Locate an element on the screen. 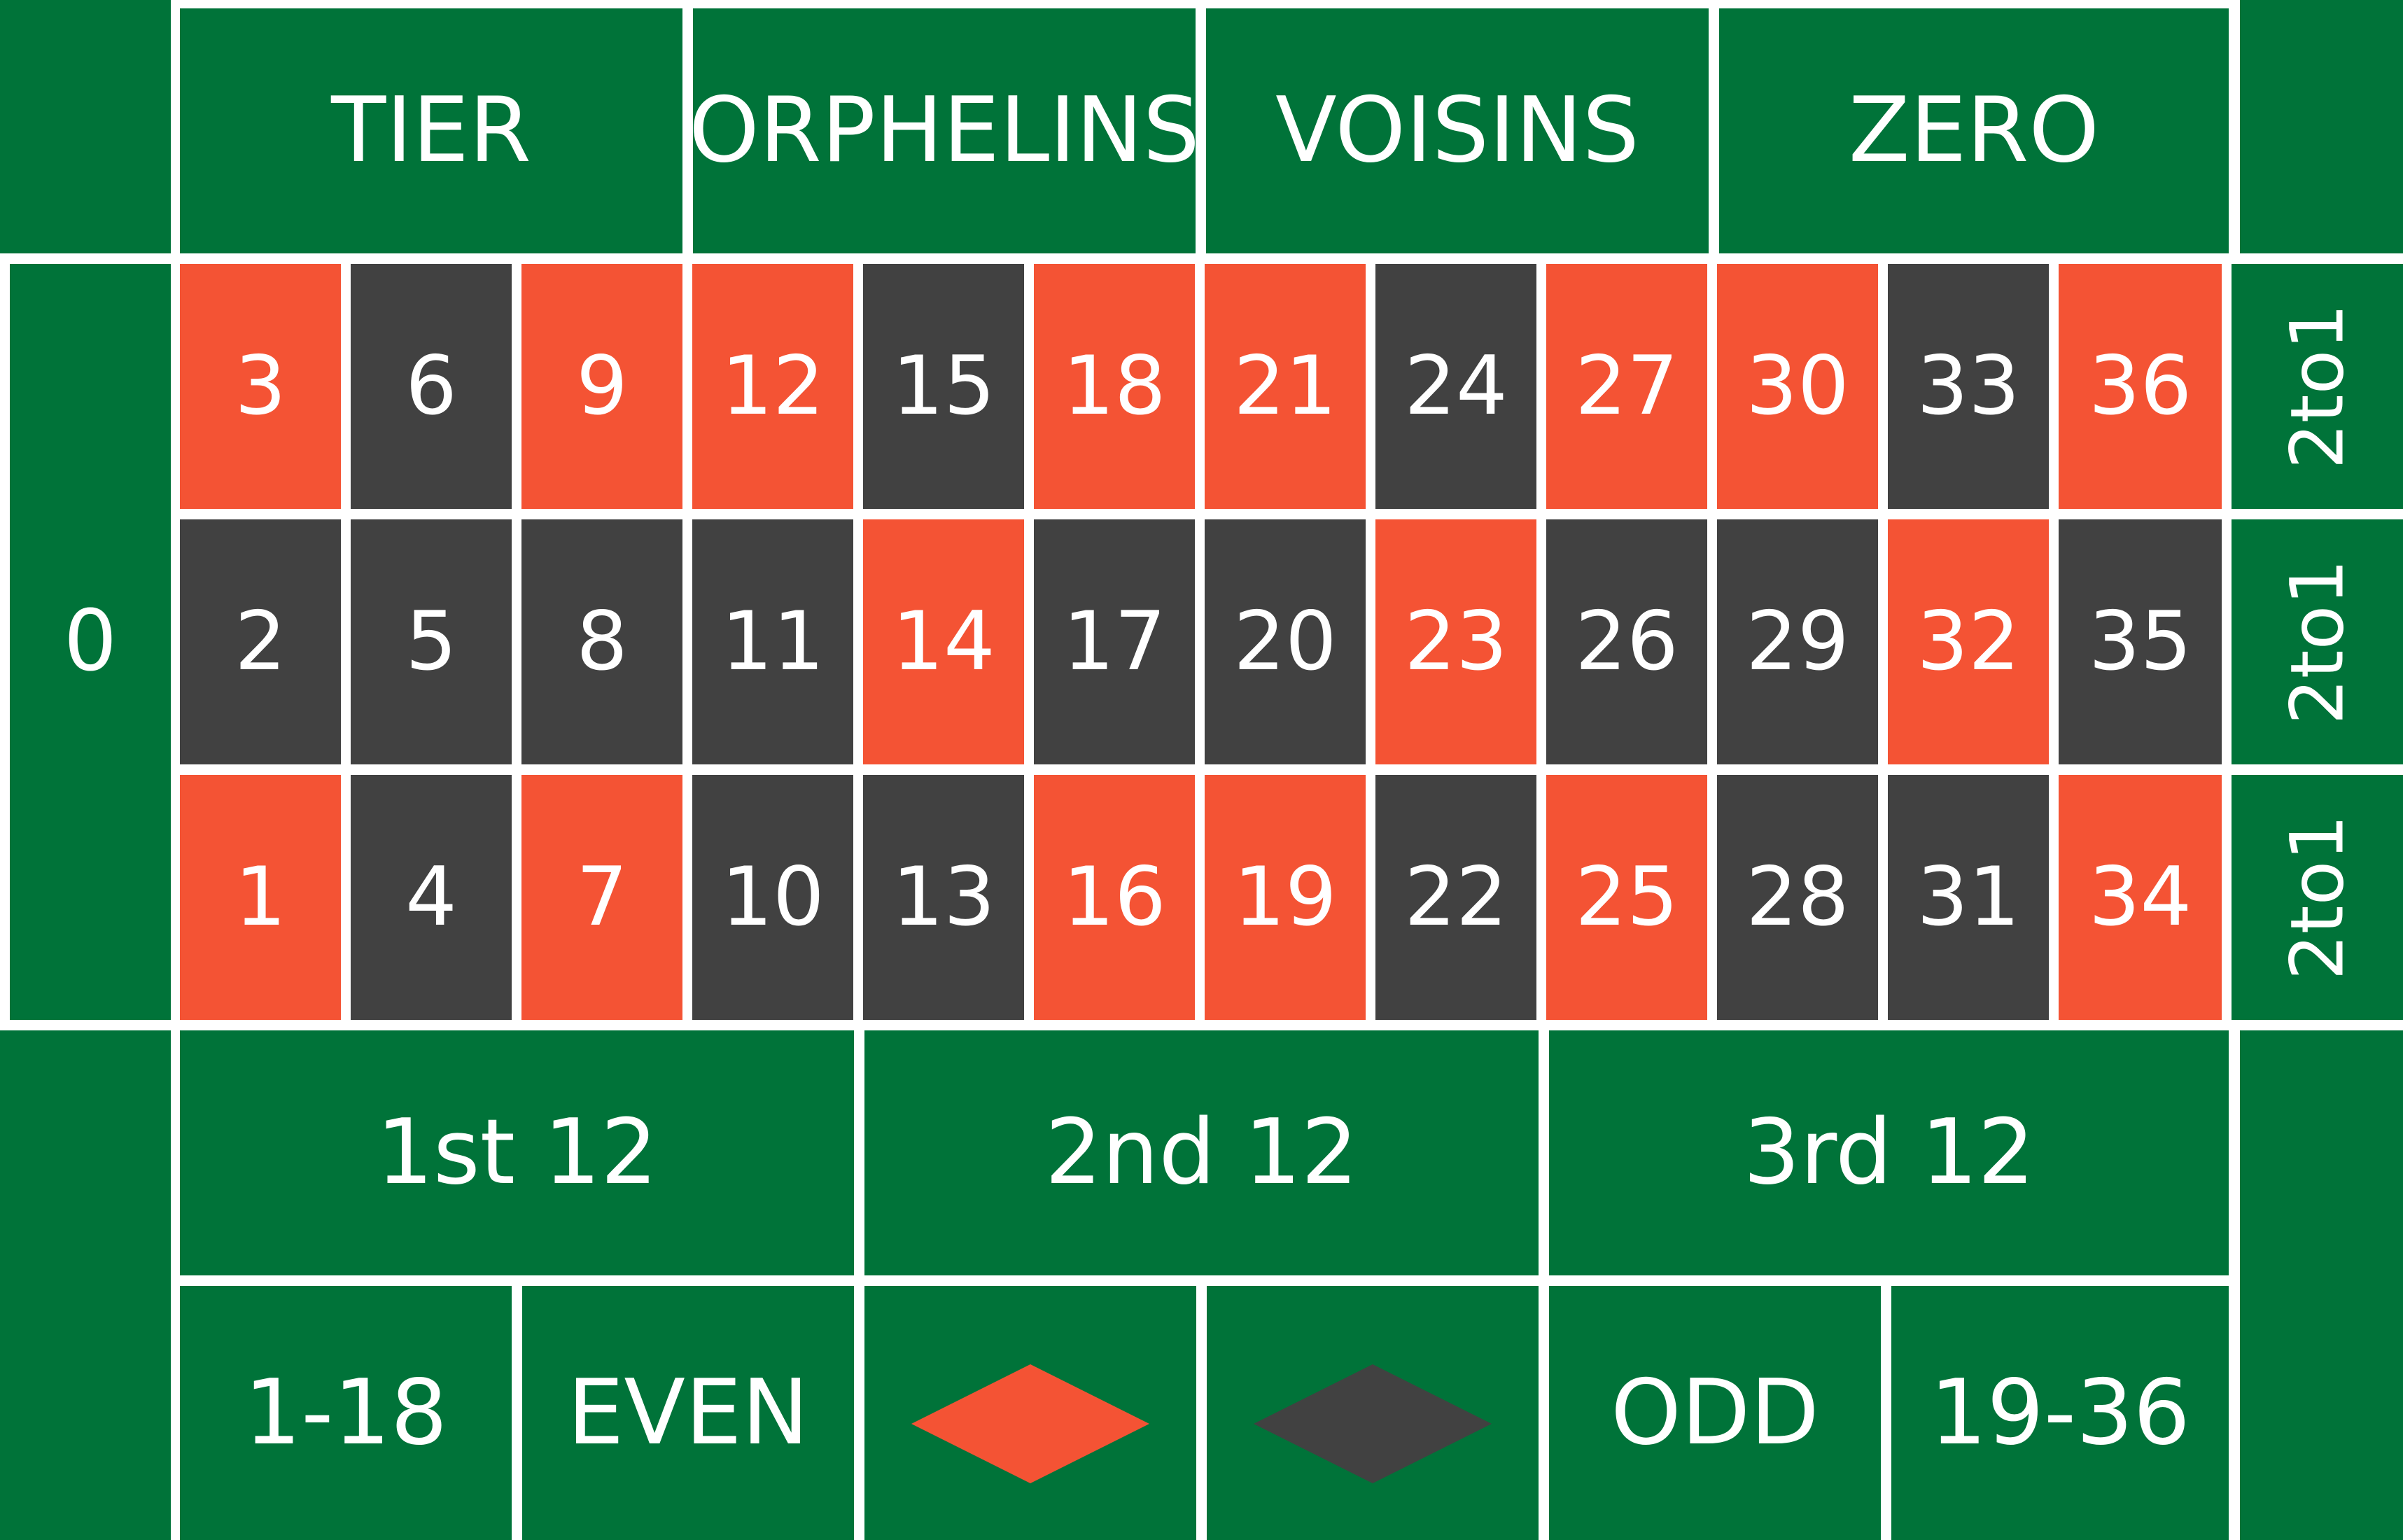  number-cell-4: 4 is located at coordinates (431, 897).